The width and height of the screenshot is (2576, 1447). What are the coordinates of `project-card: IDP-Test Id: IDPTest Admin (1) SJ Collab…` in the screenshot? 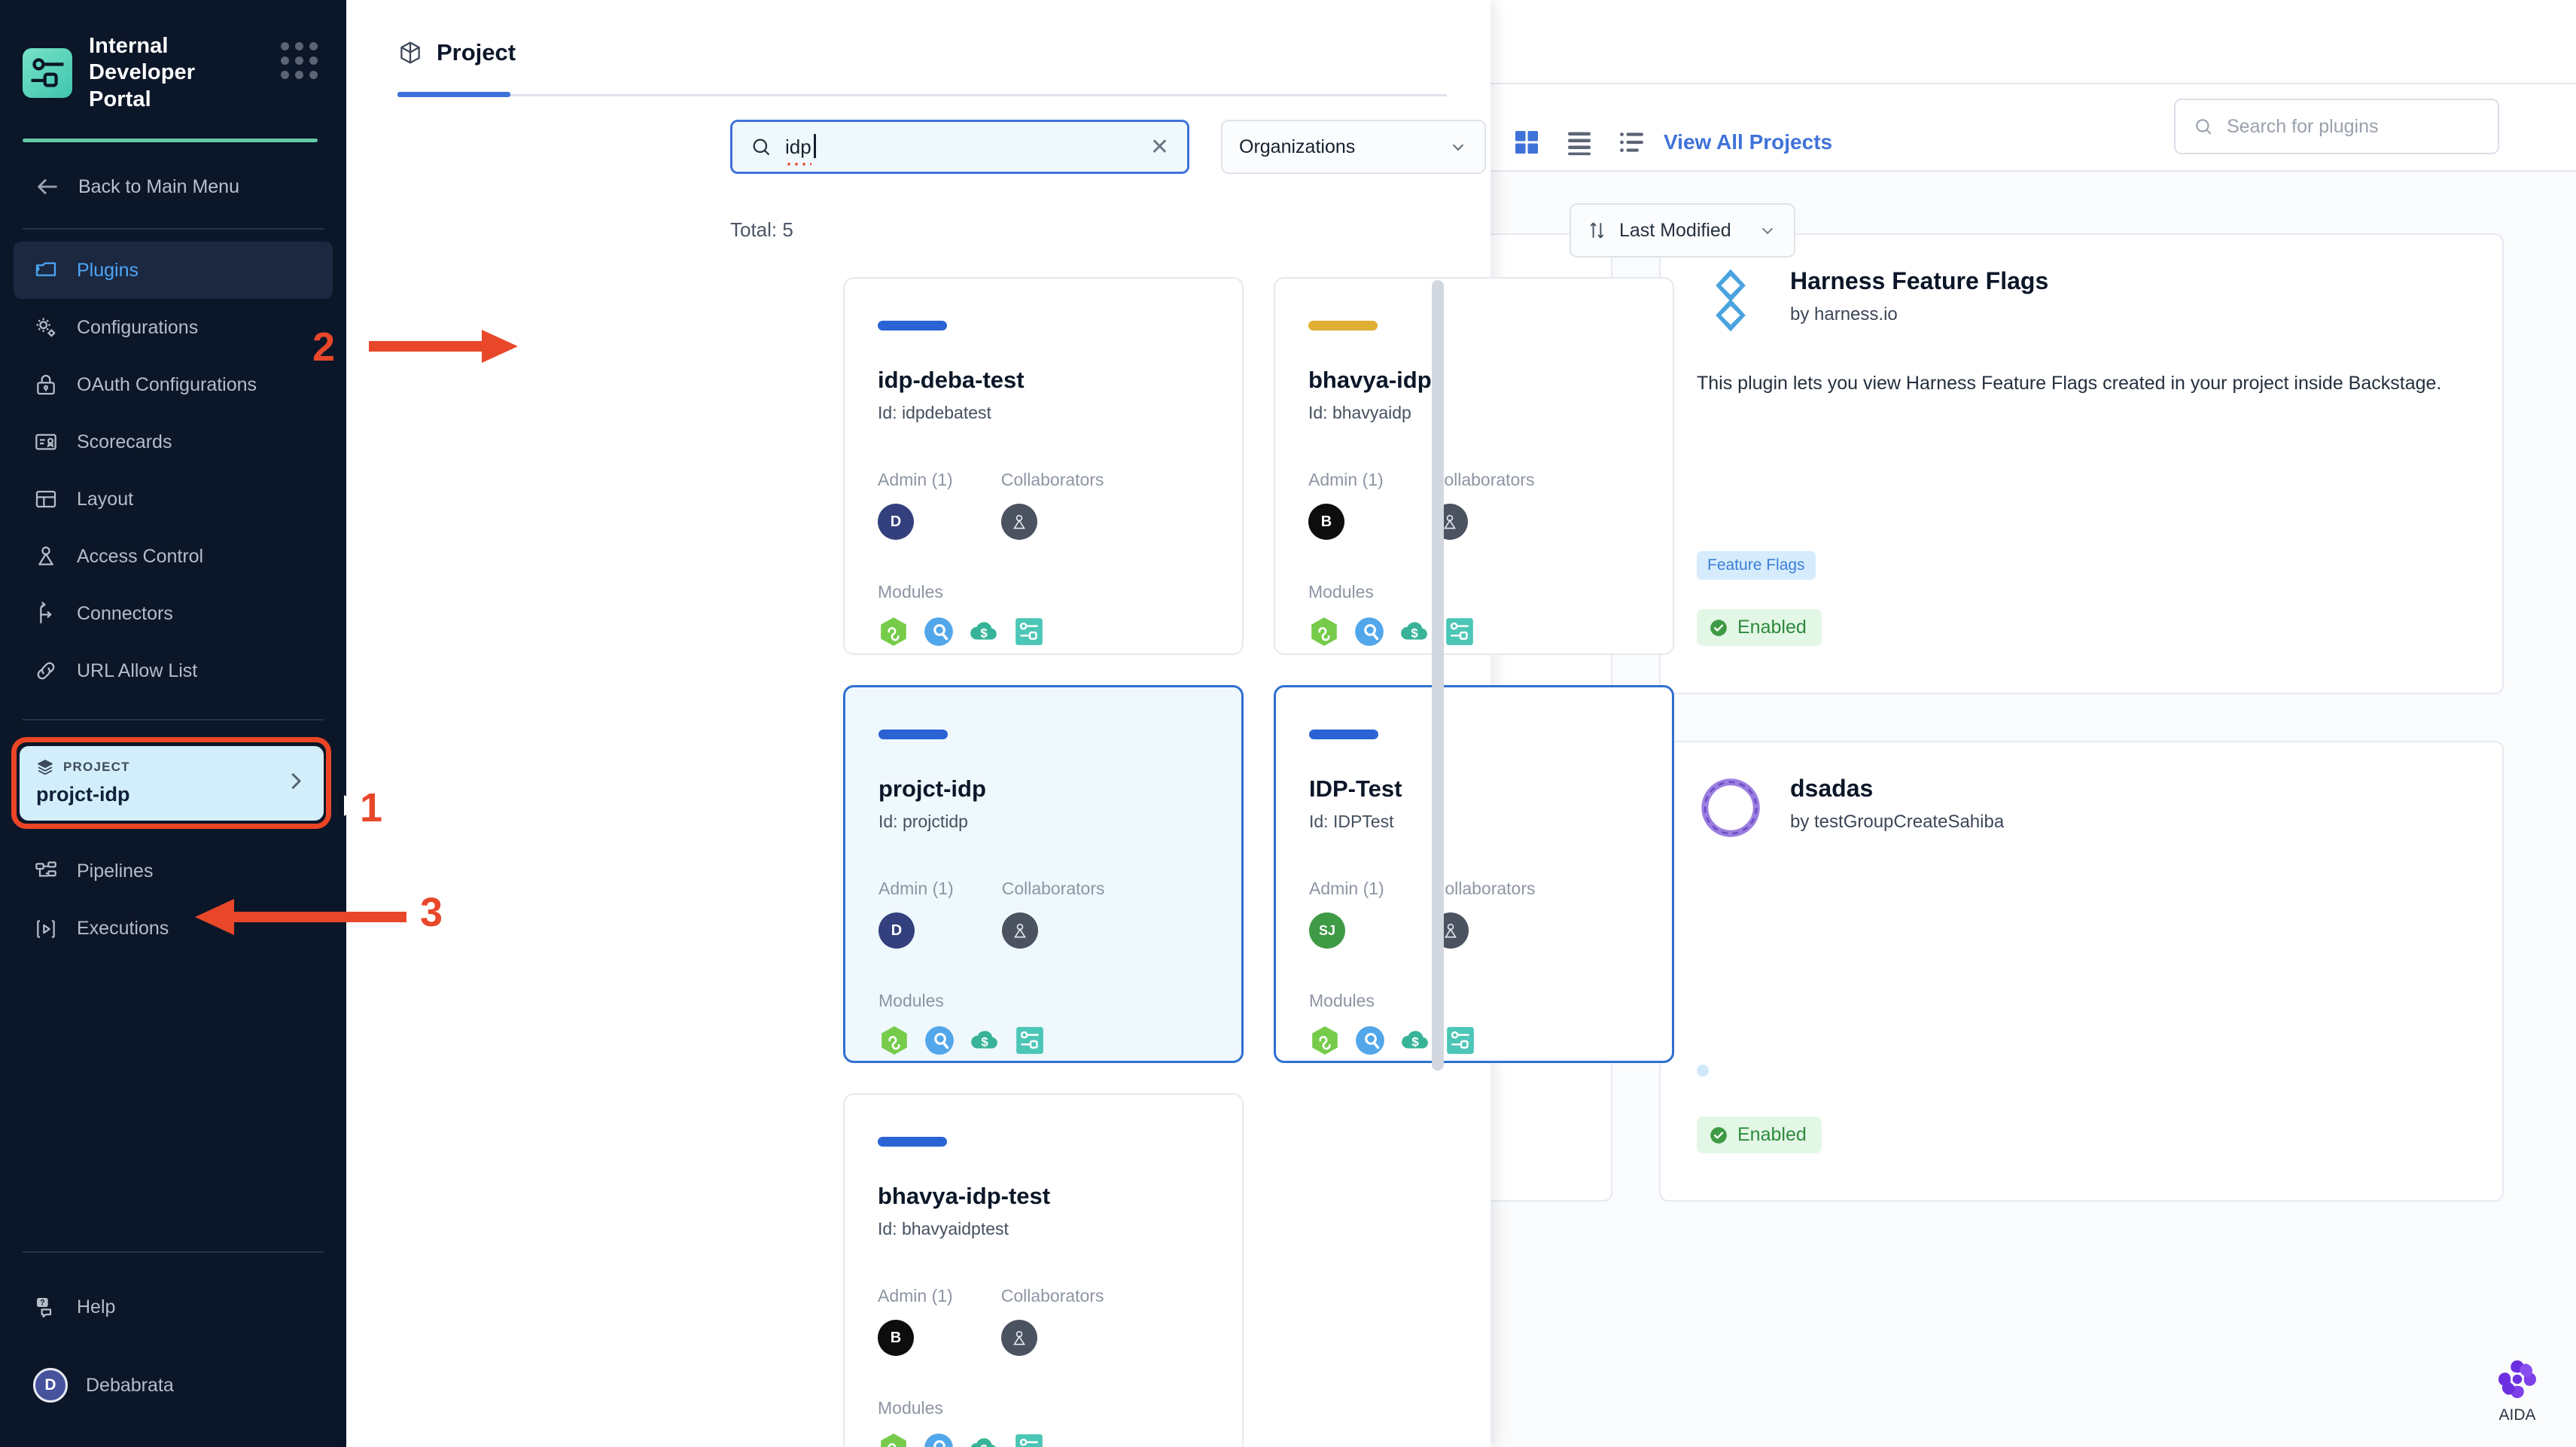 It's located at (1474, 874).